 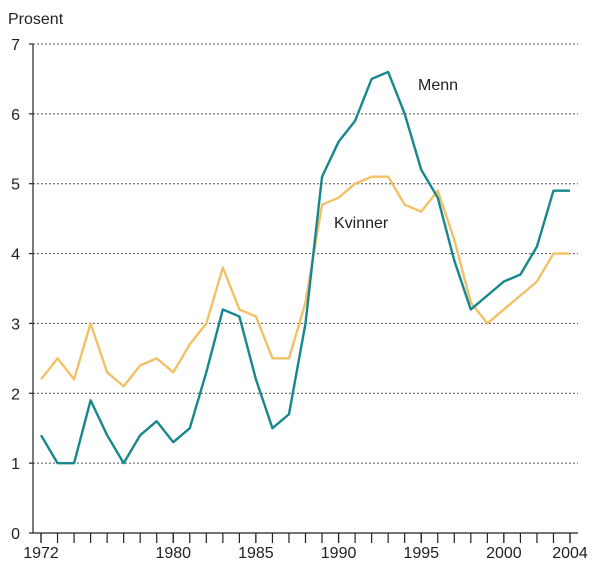 What do you see at coordinates (570, 553) in the screenshot?
I see `x-tick-label: 2004` at bounding box center [570, 553].